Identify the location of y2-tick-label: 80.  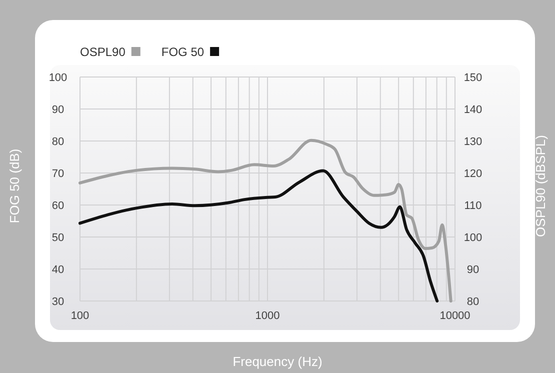
(473, 302).